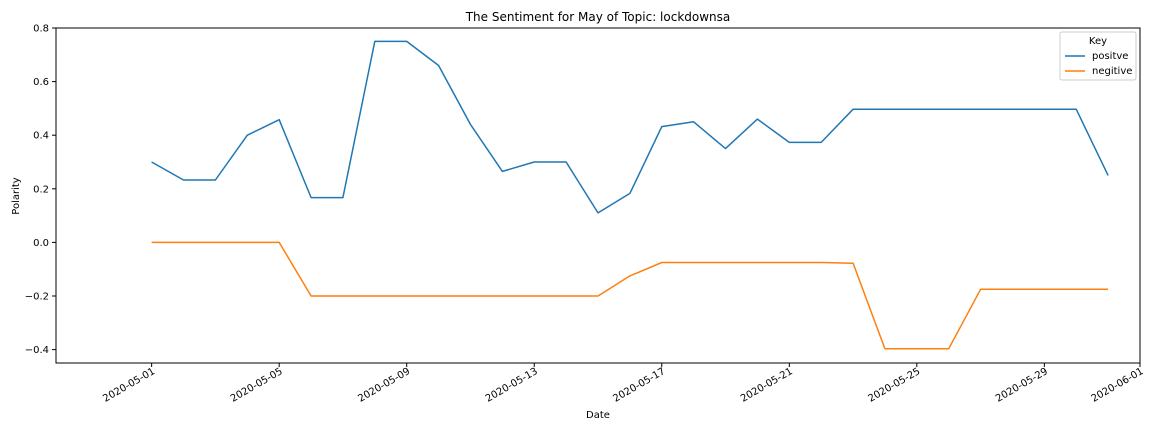 This screenshot has height=432, width=1152. I want to click on legend-box, so click(1098, 56).